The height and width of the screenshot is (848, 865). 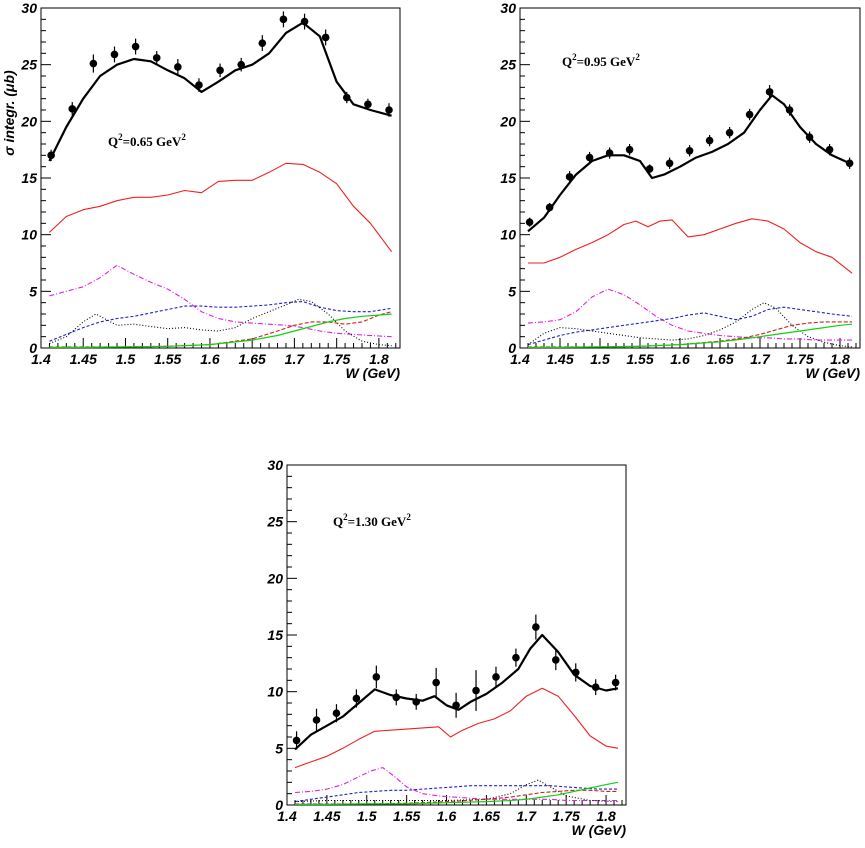 What do you see at coordinates (152, 141) in the screenshot?
I see `panel-label-value: =0.65 GeV` at bounding box center [152, 141].